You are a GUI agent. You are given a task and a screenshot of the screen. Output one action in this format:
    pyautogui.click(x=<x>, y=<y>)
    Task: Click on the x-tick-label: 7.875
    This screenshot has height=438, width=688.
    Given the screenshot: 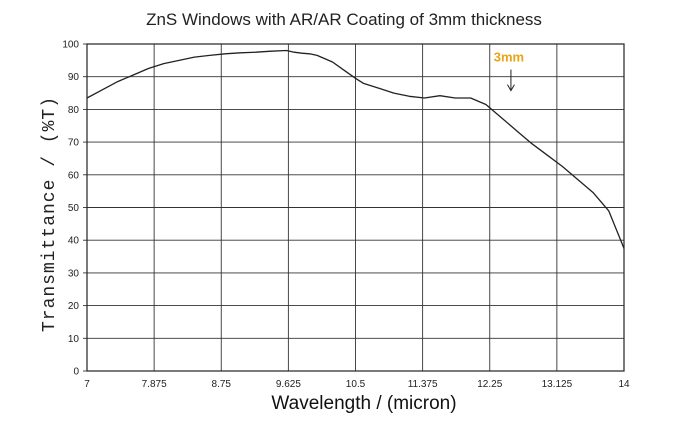 What is the action you would take?
    pyautogui.click(x=154, y=384)
    